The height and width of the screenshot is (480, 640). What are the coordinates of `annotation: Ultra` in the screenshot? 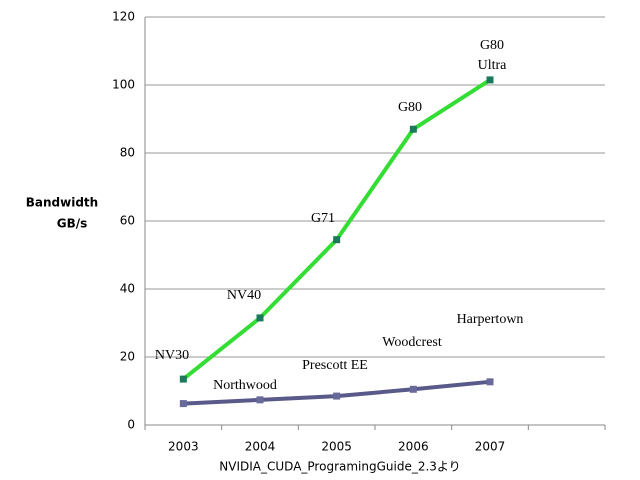 It's located at (493, 65).